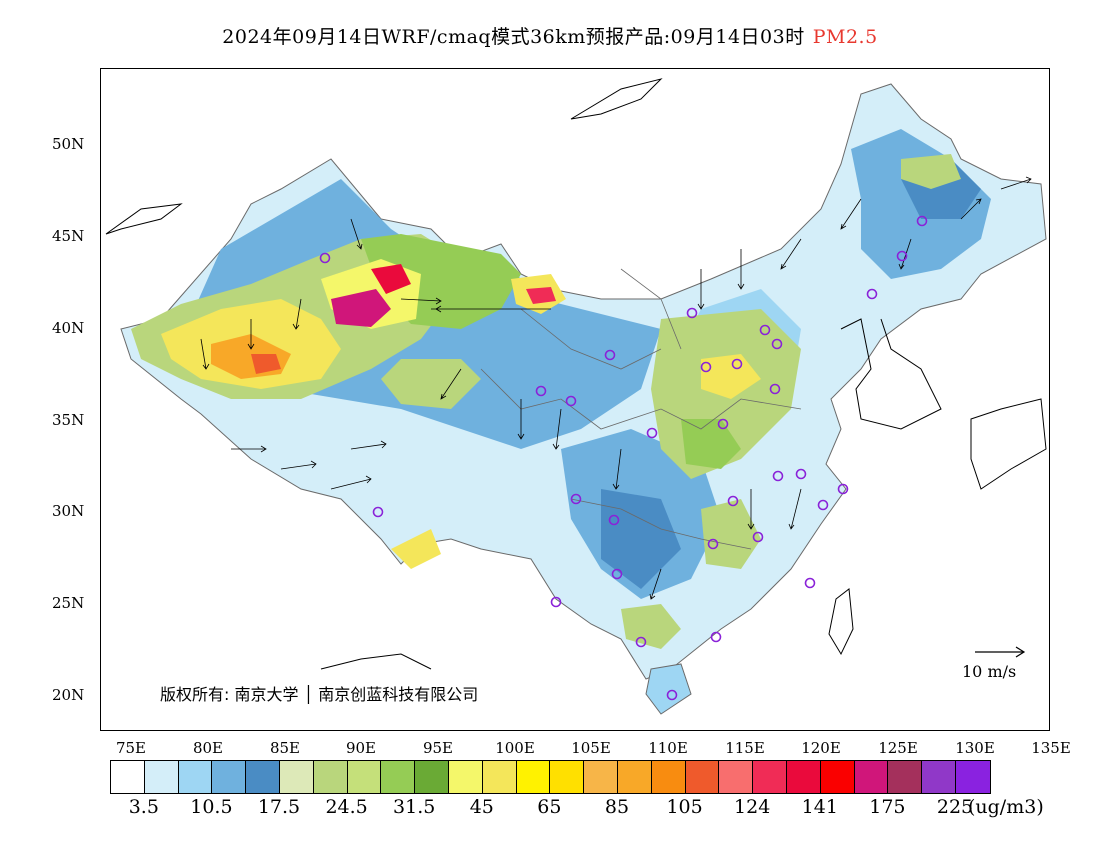 The image size is (1100, 850). I want to click on lon-label: 130E, so click(975, 748).